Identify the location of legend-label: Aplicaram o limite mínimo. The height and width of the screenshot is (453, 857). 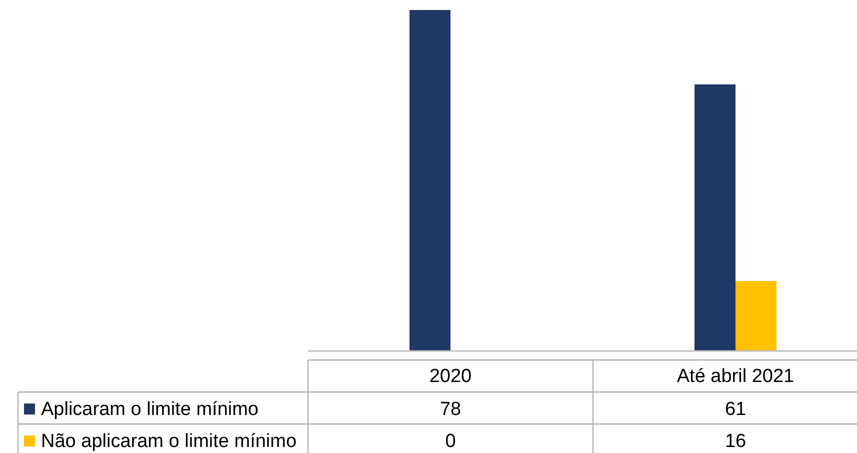
(149, 409).